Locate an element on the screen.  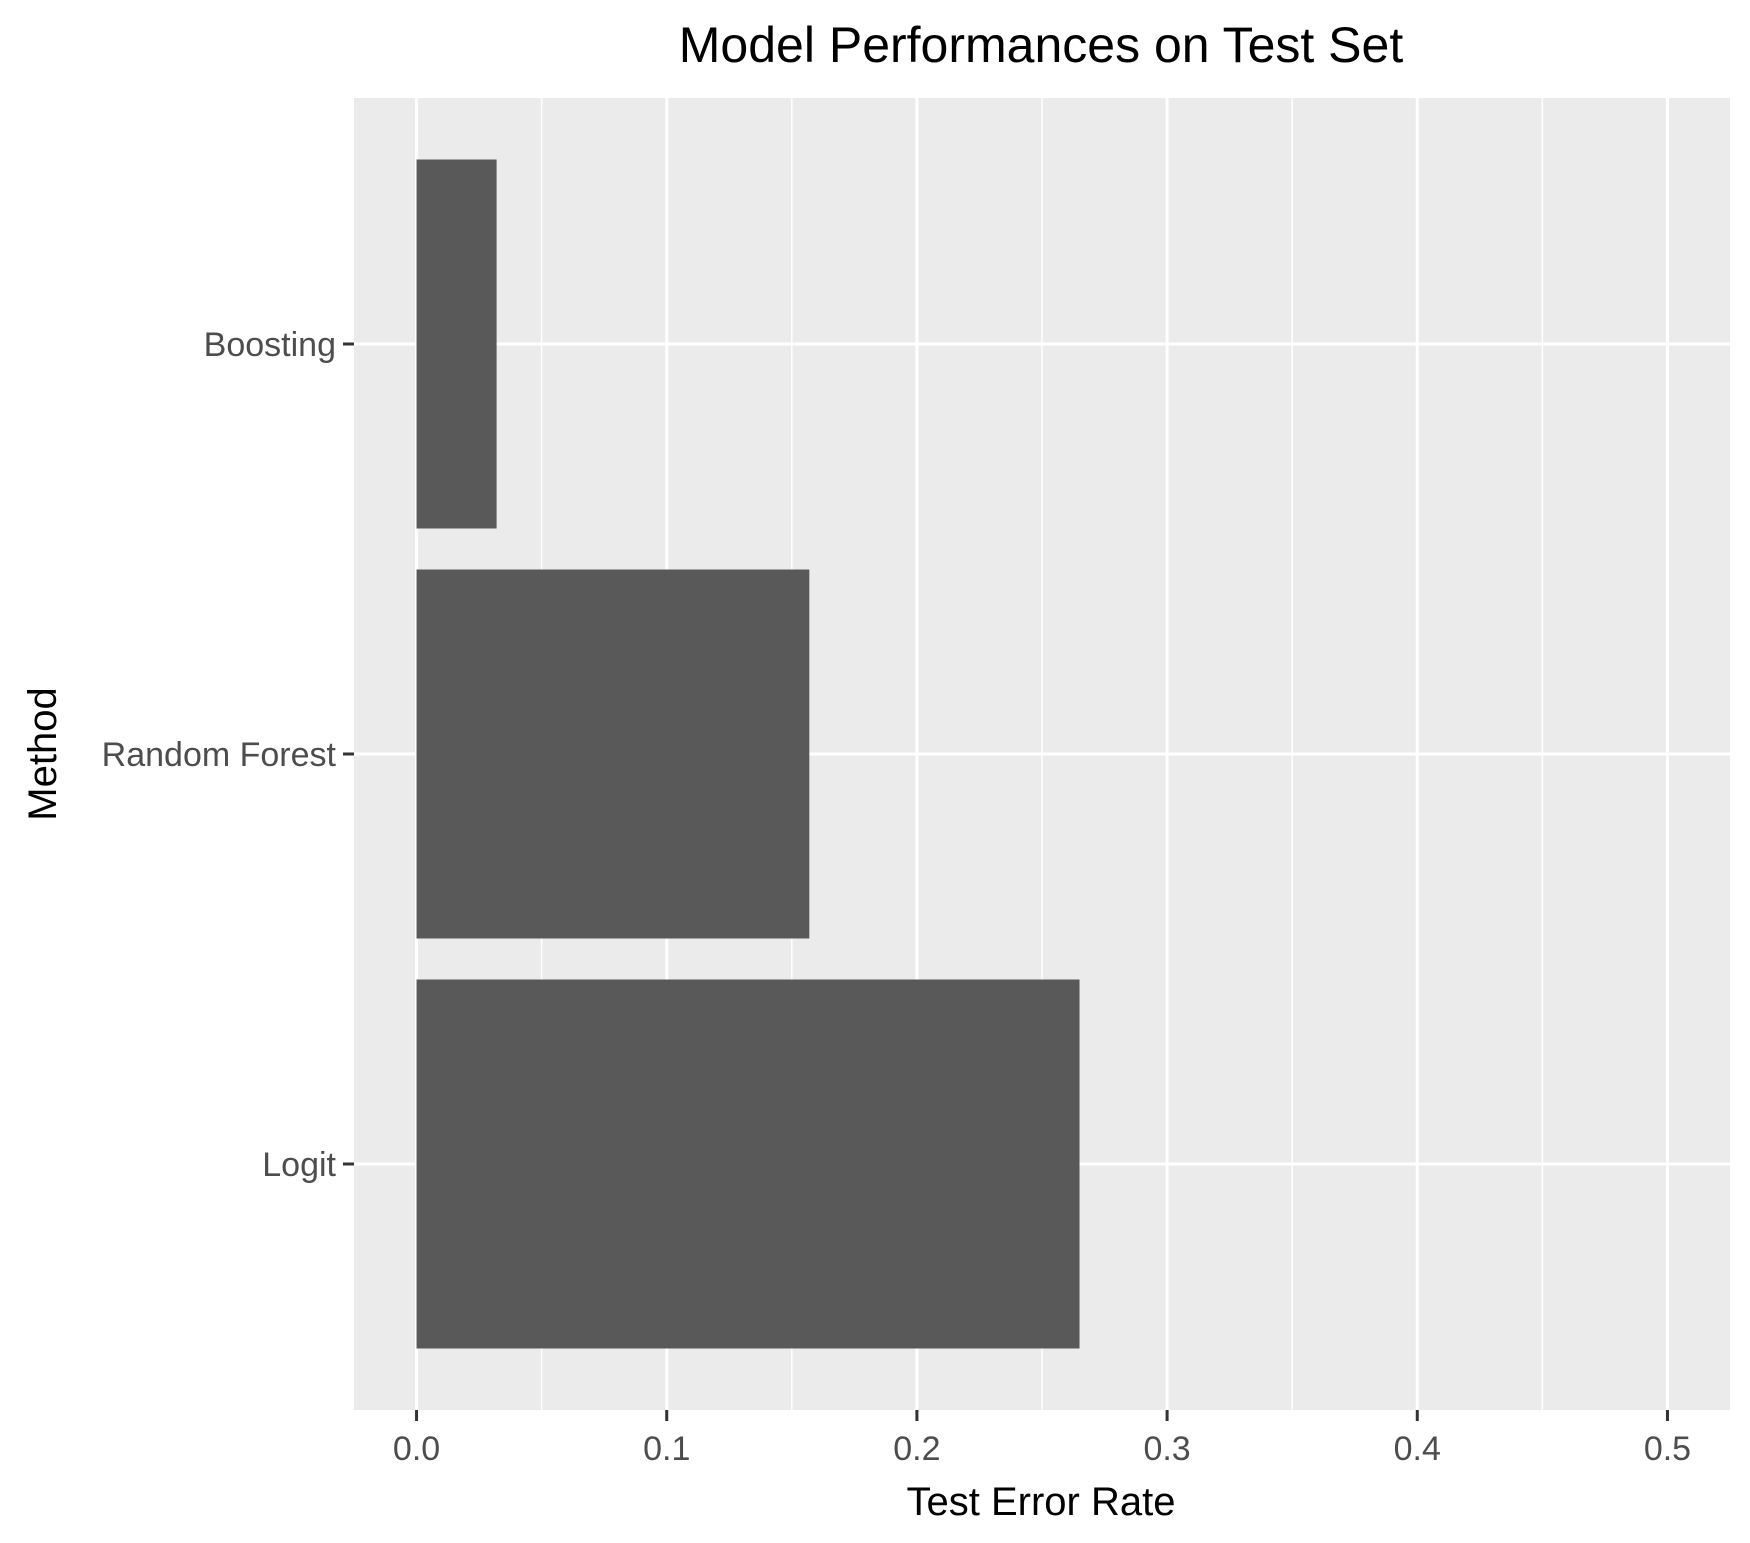
y-tick-label: Logit is located at coordinates (299, 1165).